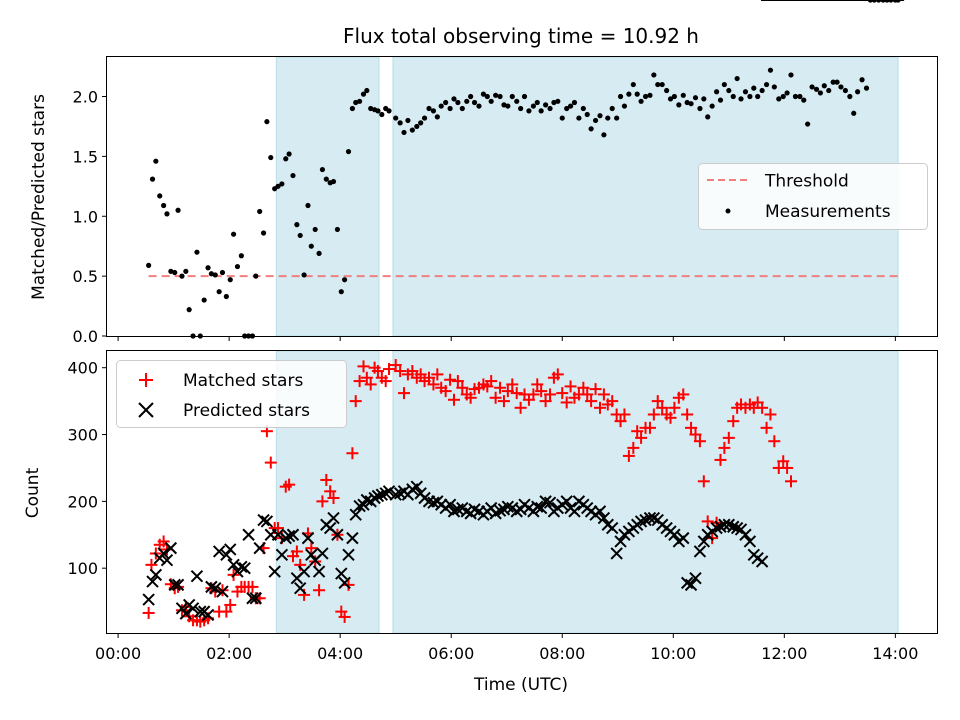 This screenshot has height=720, width=960. I want to click on legend-measurements-swatch, so click(728, 211).